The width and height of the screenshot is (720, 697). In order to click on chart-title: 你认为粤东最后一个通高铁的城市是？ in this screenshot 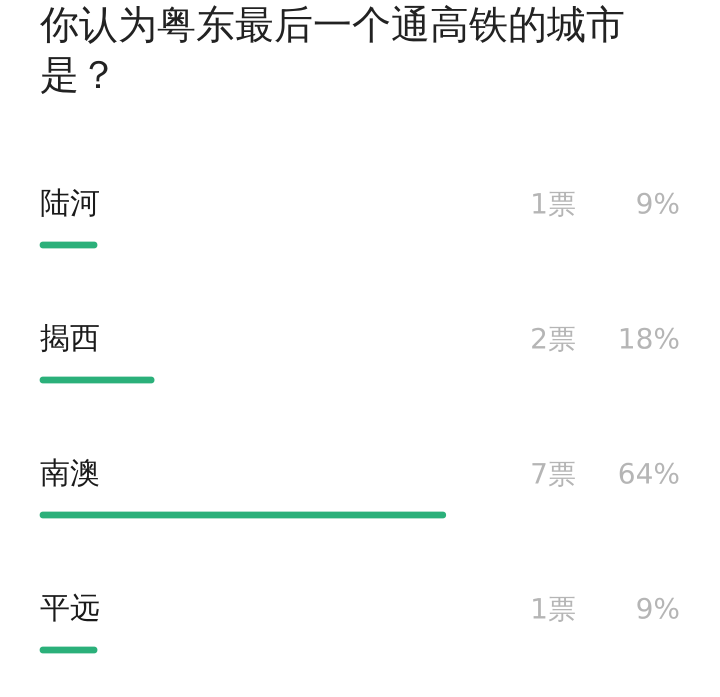, I will do `click(333, 51)`.